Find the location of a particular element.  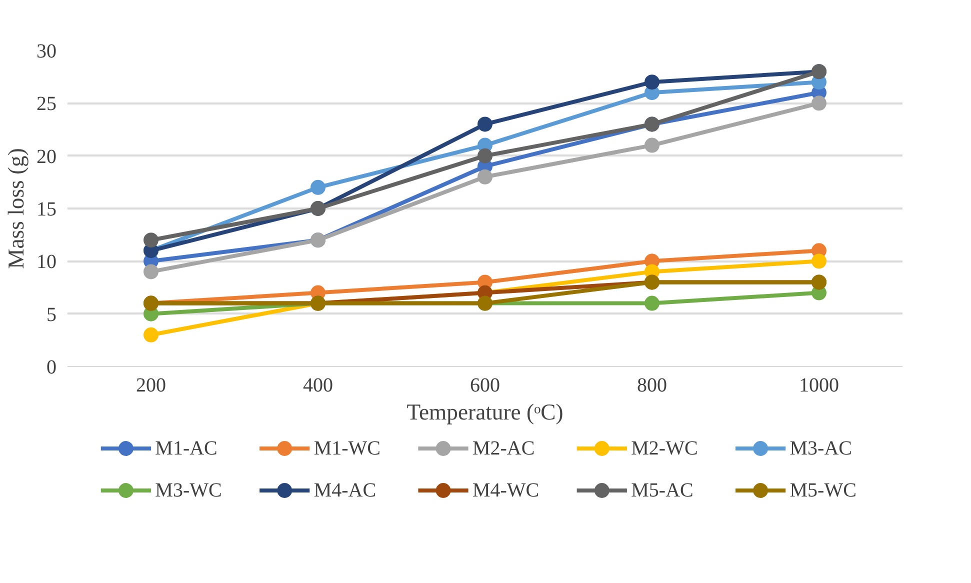

legend-label: M5-WC is located at coordinates (823, 491).